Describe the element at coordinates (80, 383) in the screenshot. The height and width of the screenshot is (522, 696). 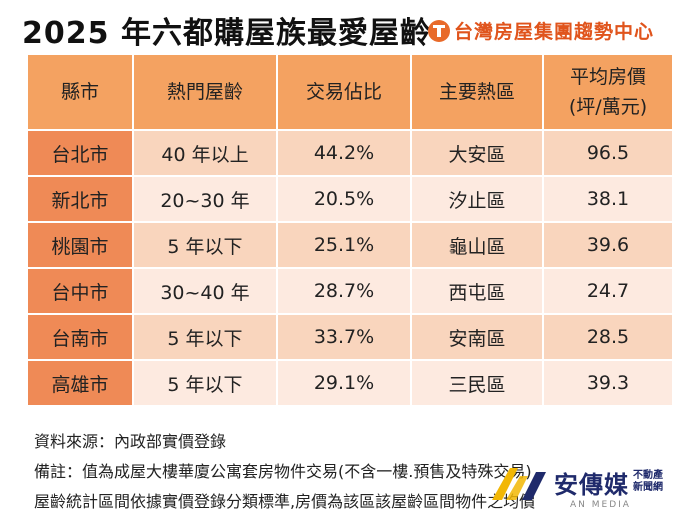
I see `city-cell: 高雄市` at that location.